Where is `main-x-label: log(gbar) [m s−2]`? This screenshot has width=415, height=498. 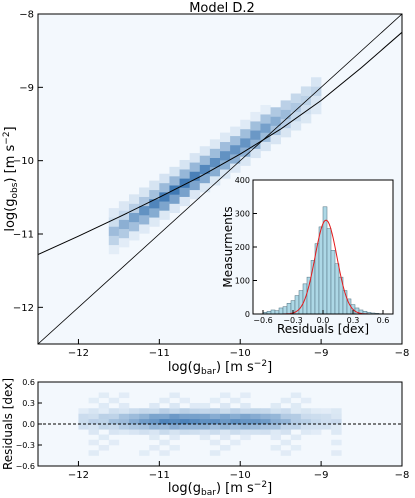 main-x-label: log(gbar) [m s−2] is located at coordinates (220, 368).